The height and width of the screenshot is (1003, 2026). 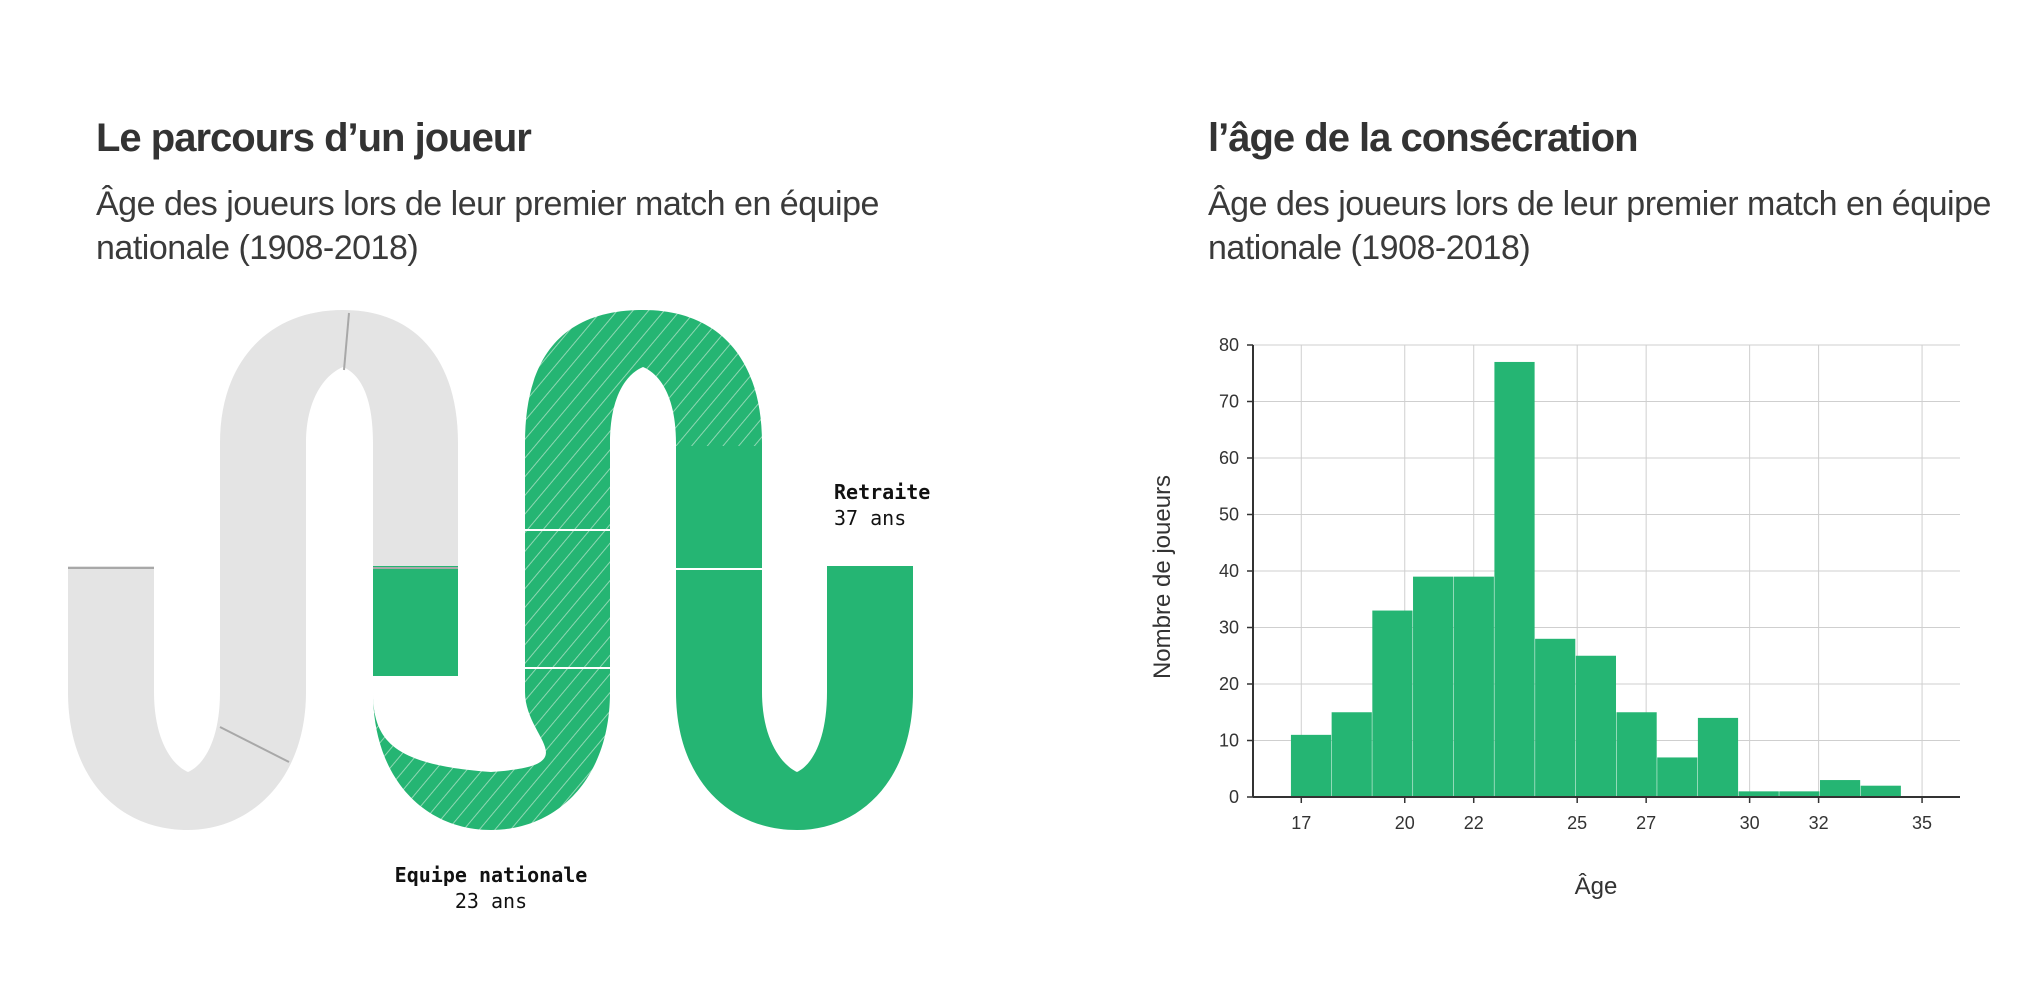 What do you see at coordinates (1162, 577) in the screenshot?
I see `y-axis-label: Nombre de joueurs` at bounding box center [1162, 577].